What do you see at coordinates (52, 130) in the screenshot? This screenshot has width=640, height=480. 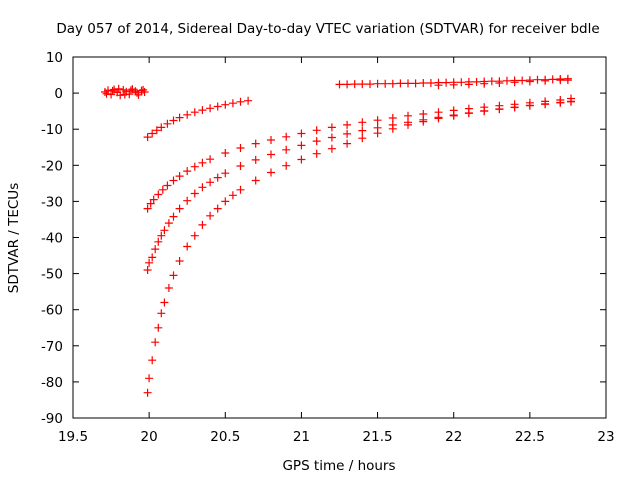 I see `y-tick-label: -10` at bounding box center [52, 130].